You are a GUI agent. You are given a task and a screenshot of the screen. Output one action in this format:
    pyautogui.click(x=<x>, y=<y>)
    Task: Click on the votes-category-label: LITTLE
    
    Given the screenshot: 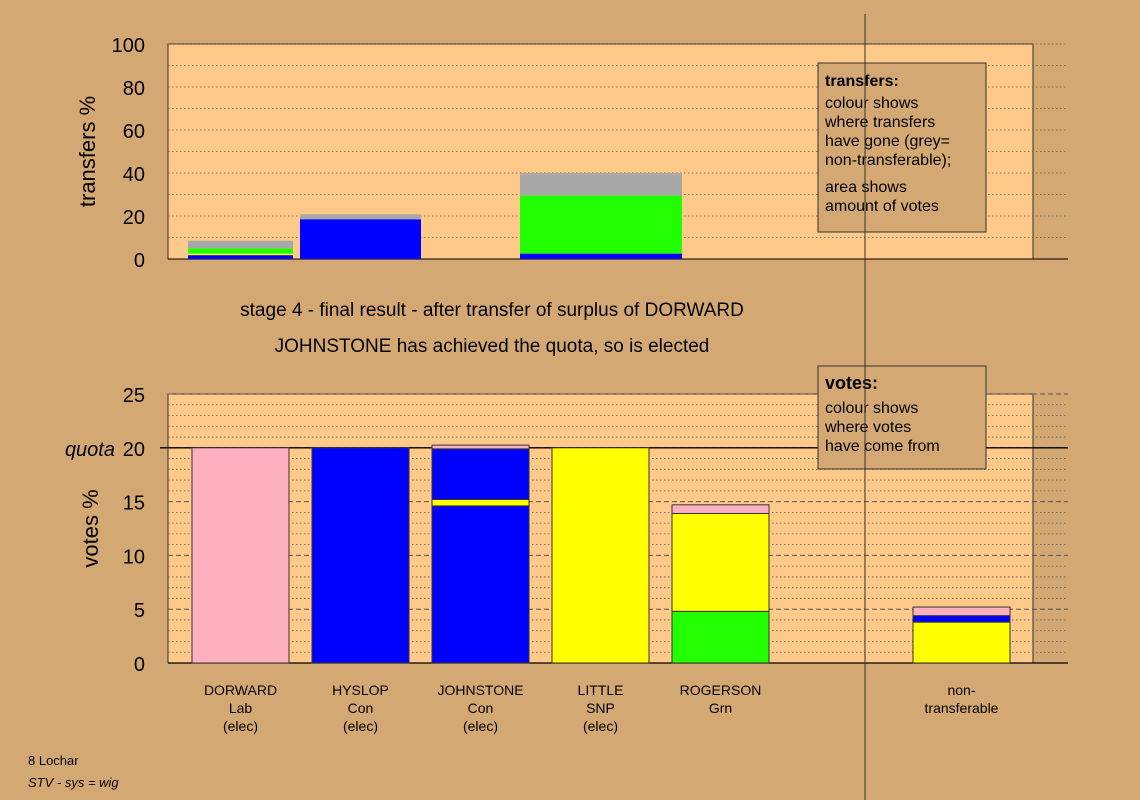 What is the action you would take?
    pyautogui.click(x=601, y=690)
    